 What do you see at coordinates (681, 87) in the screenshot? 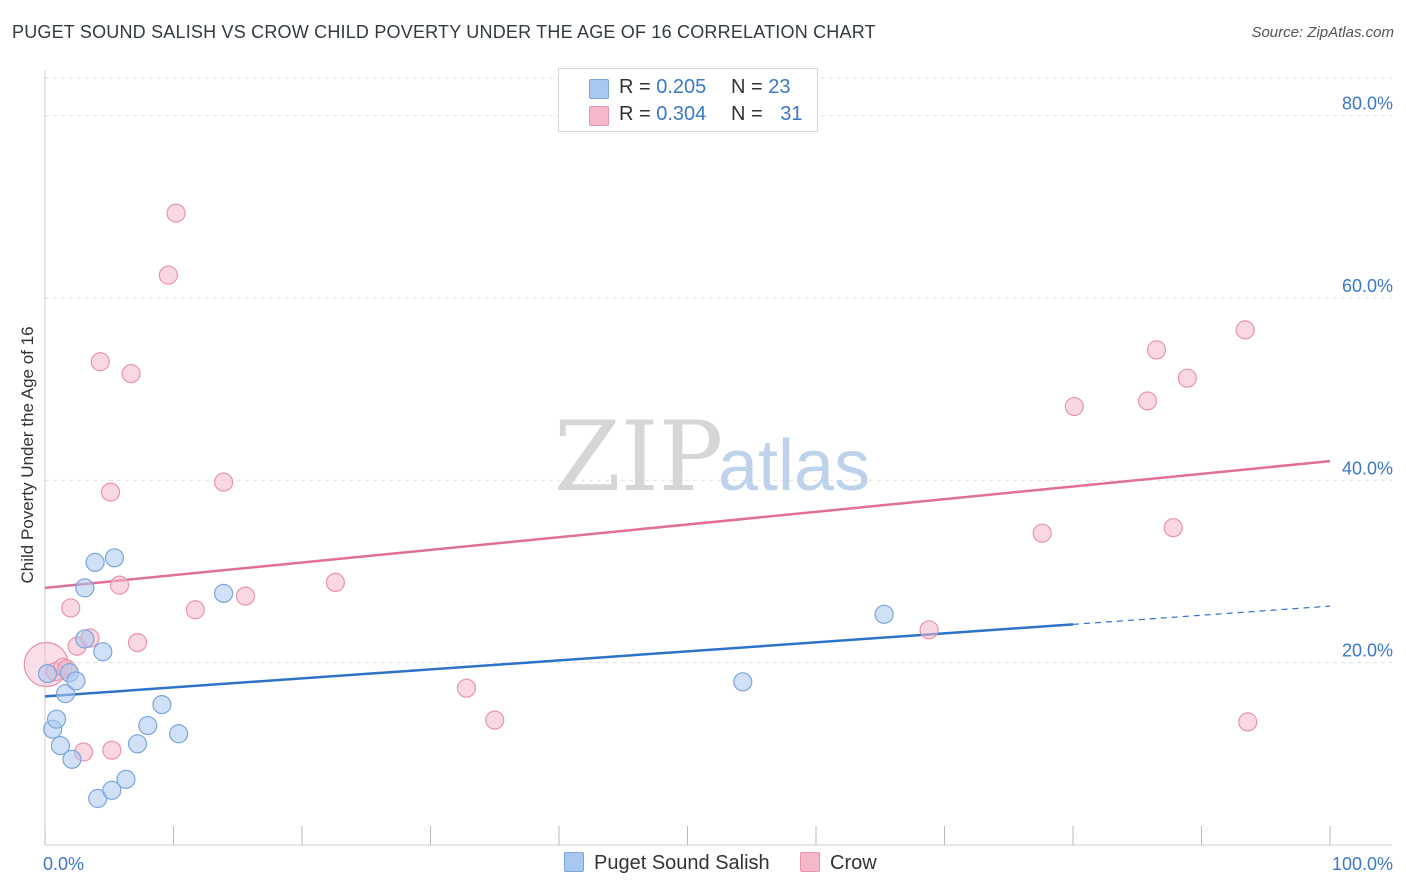
I see `r-value: 0.205` at bounding box center [681, 87].